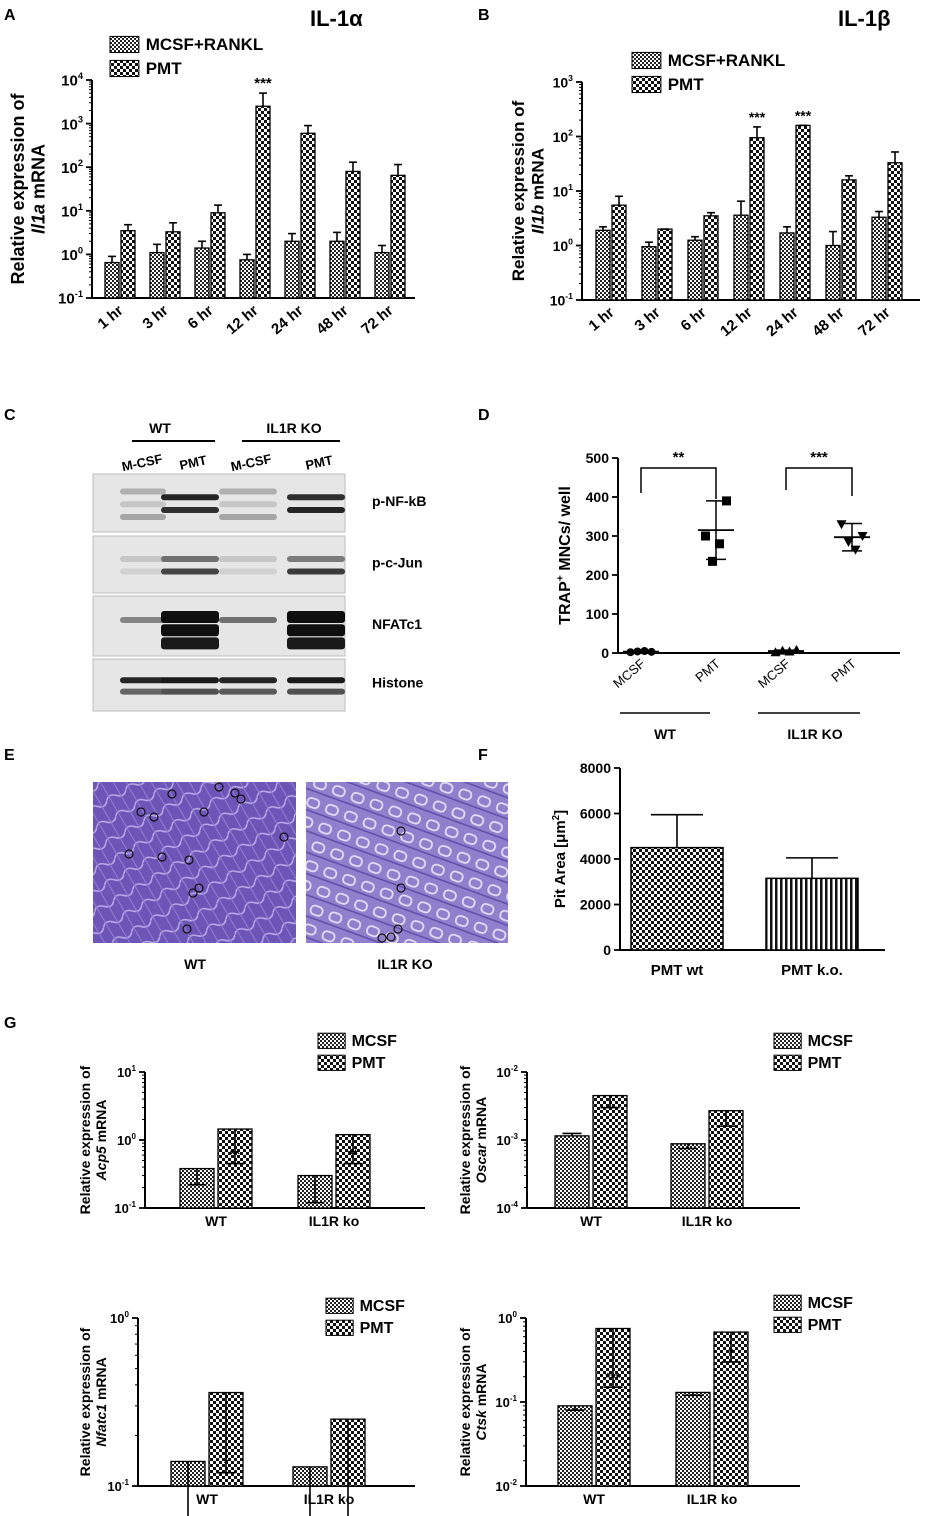 Image resolution: width=940 pixels, height=1516 pixels. What do you see at coordinates (141, 462) in the screenshot?
I see `blot-lane-label: M-CSF` at bounding box center [141, 462].